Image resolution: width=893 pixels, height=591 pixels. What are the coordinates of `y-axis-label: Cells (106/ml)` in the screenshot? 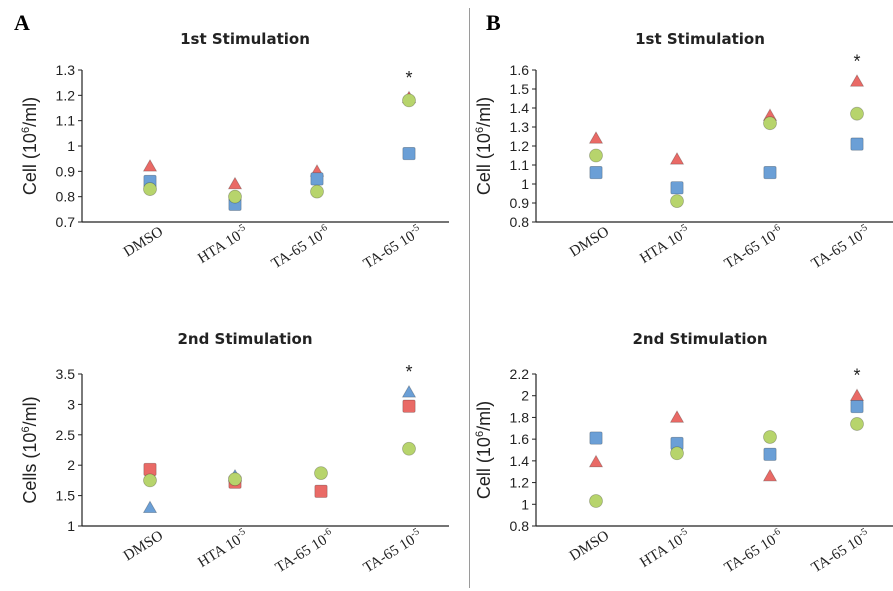 It's located at (30, 449).